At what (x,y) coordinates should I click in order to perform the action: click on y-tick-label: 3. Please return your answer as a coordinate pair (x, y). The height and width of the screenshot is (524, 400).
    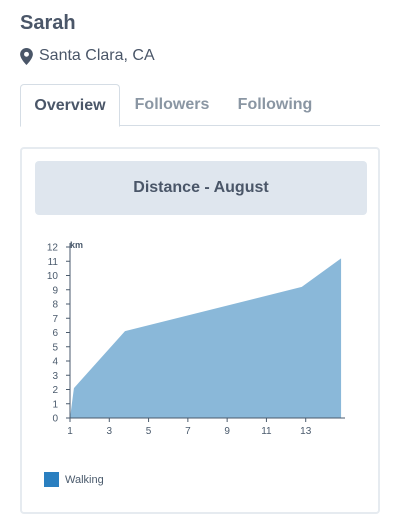
    Looking at the image, I should click on (55, 376).